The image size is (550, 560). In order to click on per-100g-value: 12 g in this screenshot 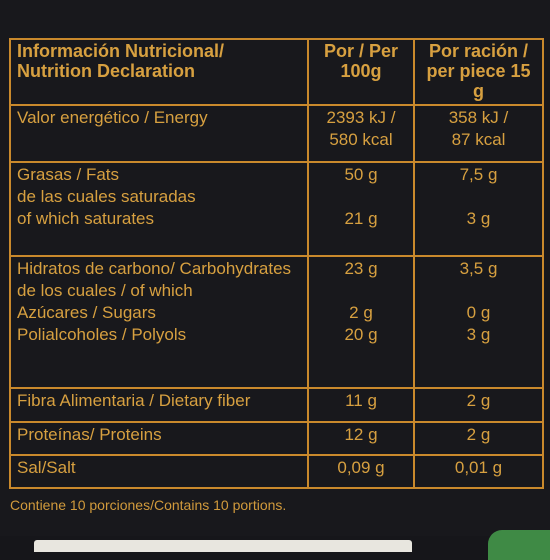, I will do `click(361, 438)`.